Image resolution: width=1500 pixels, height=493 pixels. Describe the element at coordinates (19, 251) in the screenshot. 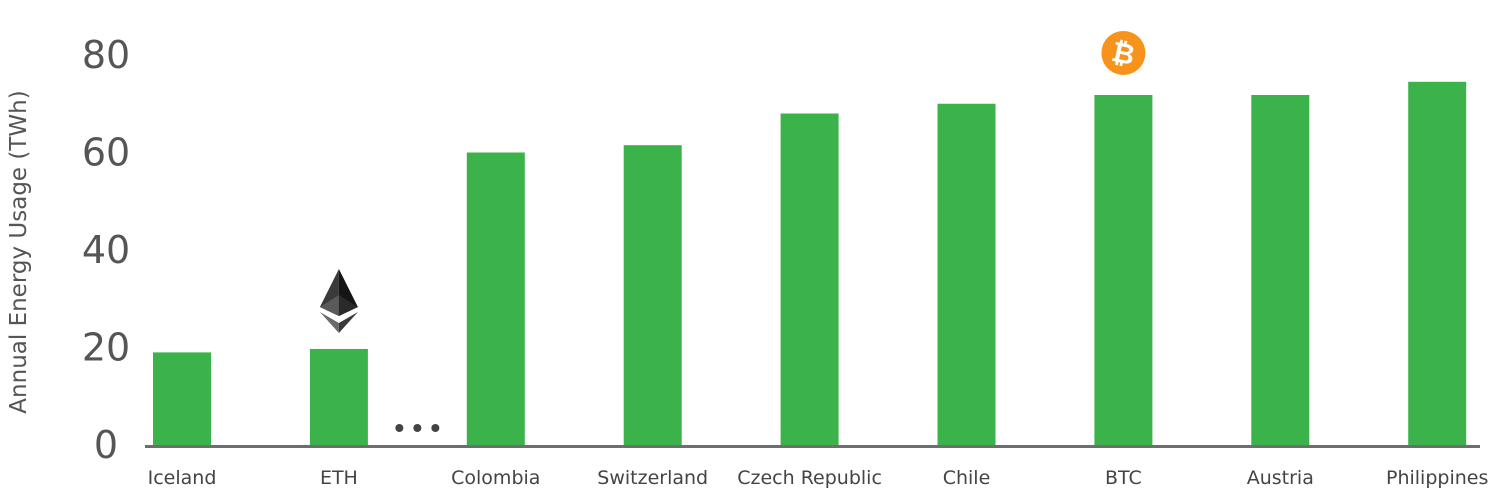

I see `y-axis-title: Annual Energy Usage (TWh)` at that location.